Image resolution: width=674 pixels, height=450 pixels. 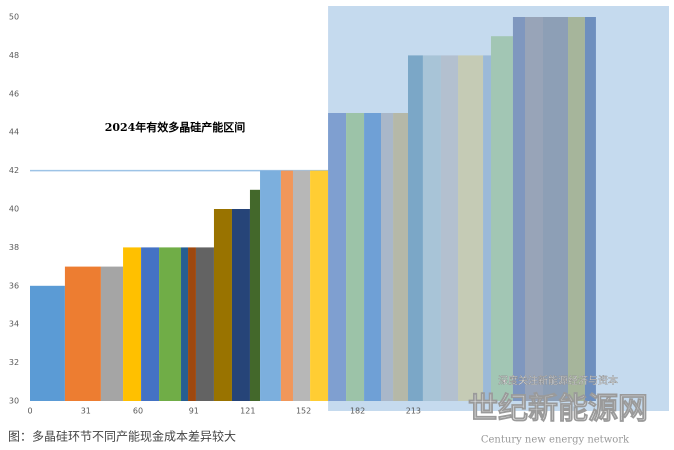 What do you see at coordinates (14, 132) in the screenshot?
I see `y-tick-label: 44` at bounding box center [14, 132].